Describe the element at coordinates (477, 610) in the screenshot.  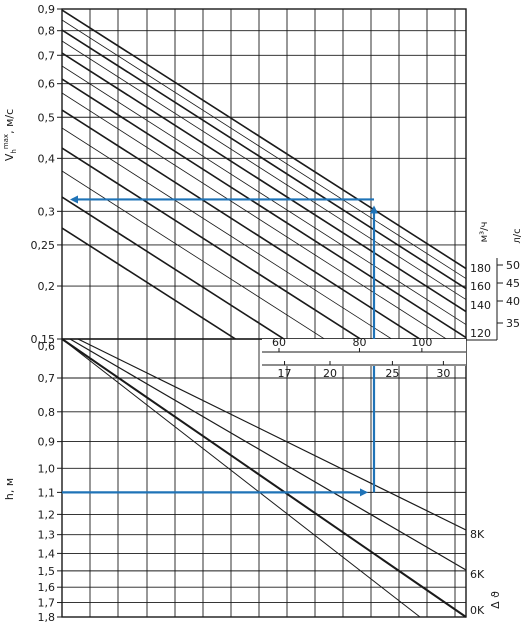
I see `series-label-2: 0K` at that location.